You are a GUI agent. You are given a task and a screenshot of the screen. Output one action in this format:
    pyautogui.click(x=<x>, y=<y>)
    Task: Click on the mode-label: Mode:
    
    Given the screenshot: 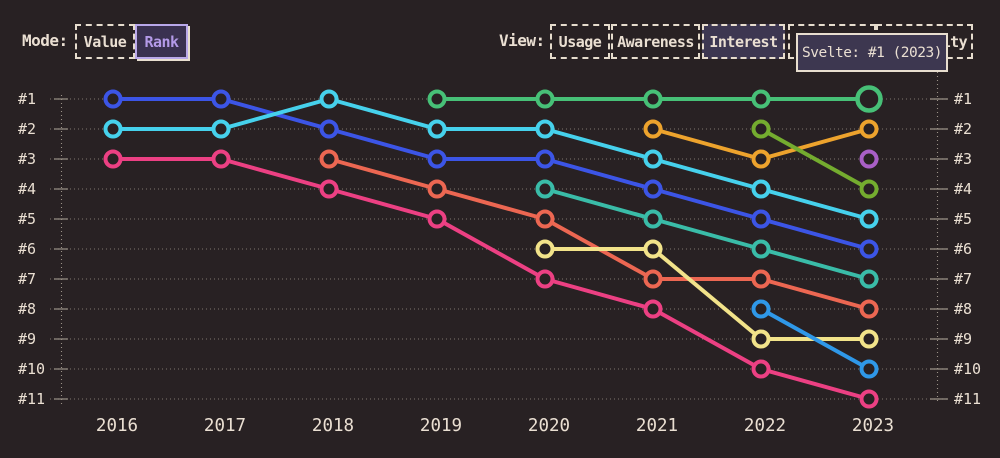 What is the action you would take?
    pyautogui.click(x=45, y=40)
    